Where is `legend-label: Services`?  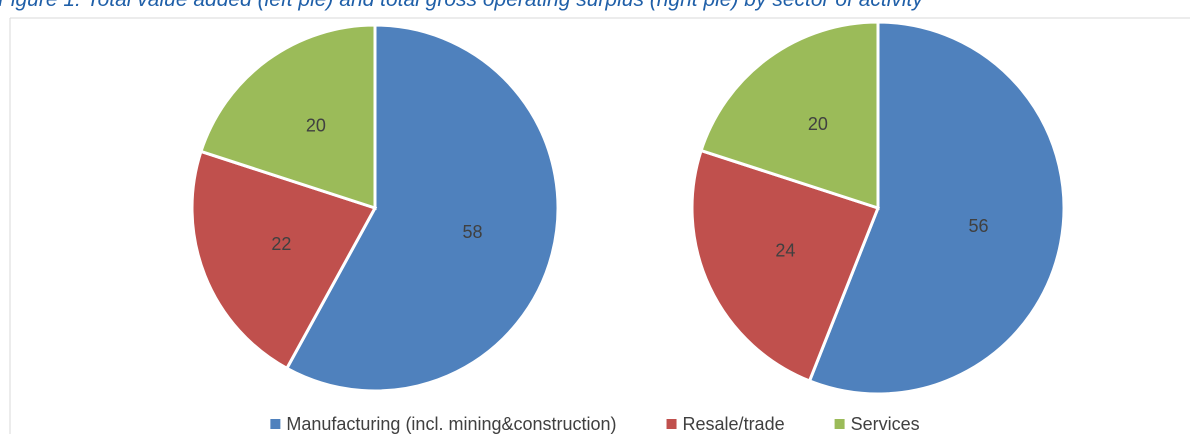 legend-label: Services is located at coordinates (885, 424).